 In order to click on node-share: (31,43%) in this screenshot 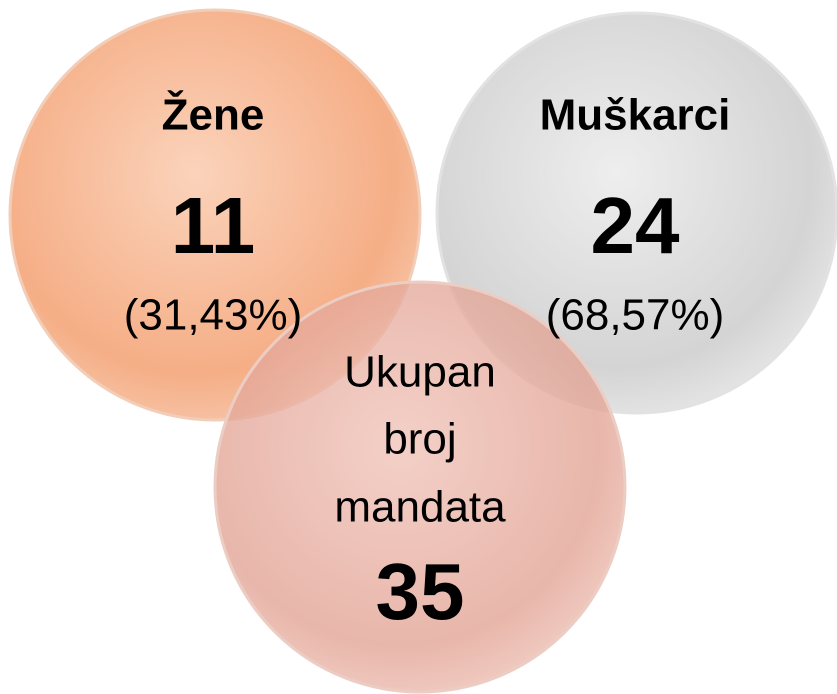, I will do `click(213, 315)`.